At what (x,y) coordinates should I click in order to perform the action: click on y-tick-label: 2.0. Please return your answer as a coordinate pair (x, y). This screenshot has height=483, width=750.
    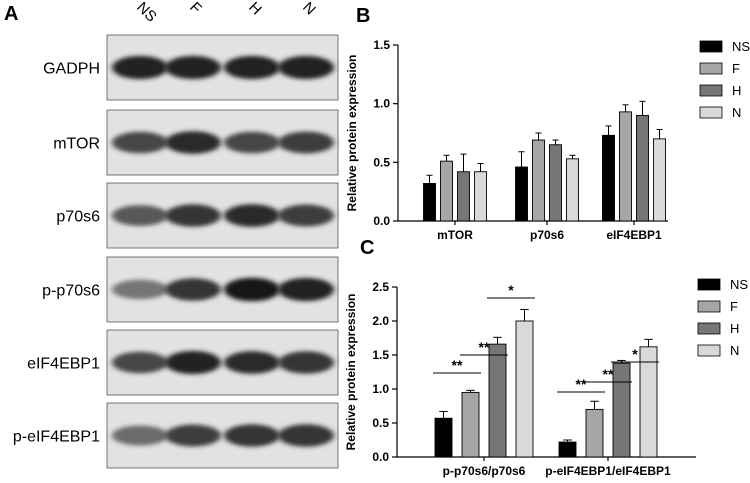
    Looking at the image, I should click on (380, 321).